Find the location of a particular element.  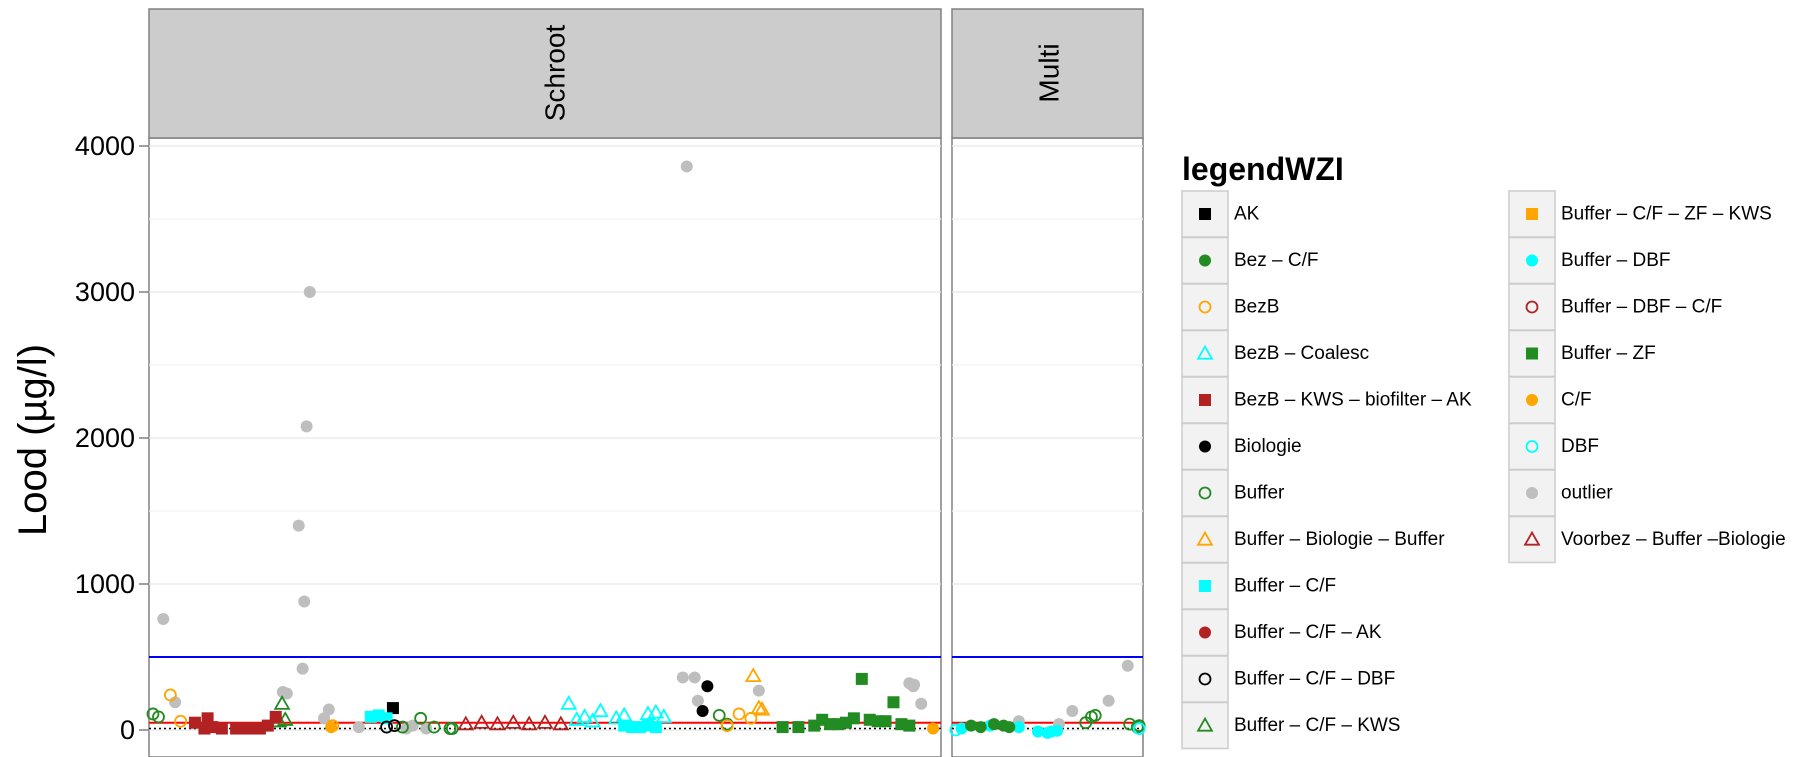

y-axis: 0 1000 2000 3000 4000 is located at coordinates (112, 438).